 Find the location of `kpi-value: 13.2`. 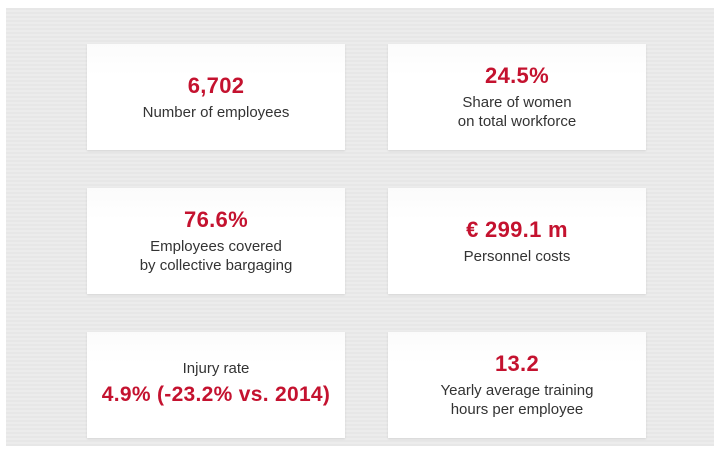

kpi-value: 13.2 is located at coordinates (517, 363).